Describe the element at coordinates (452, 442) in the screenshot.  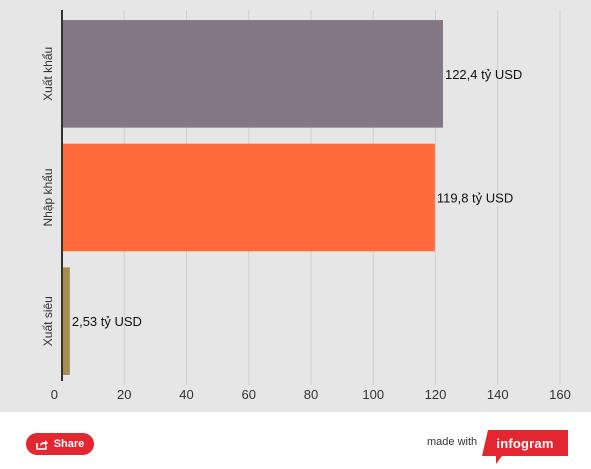
I see `made-with-label: made with` at that location.